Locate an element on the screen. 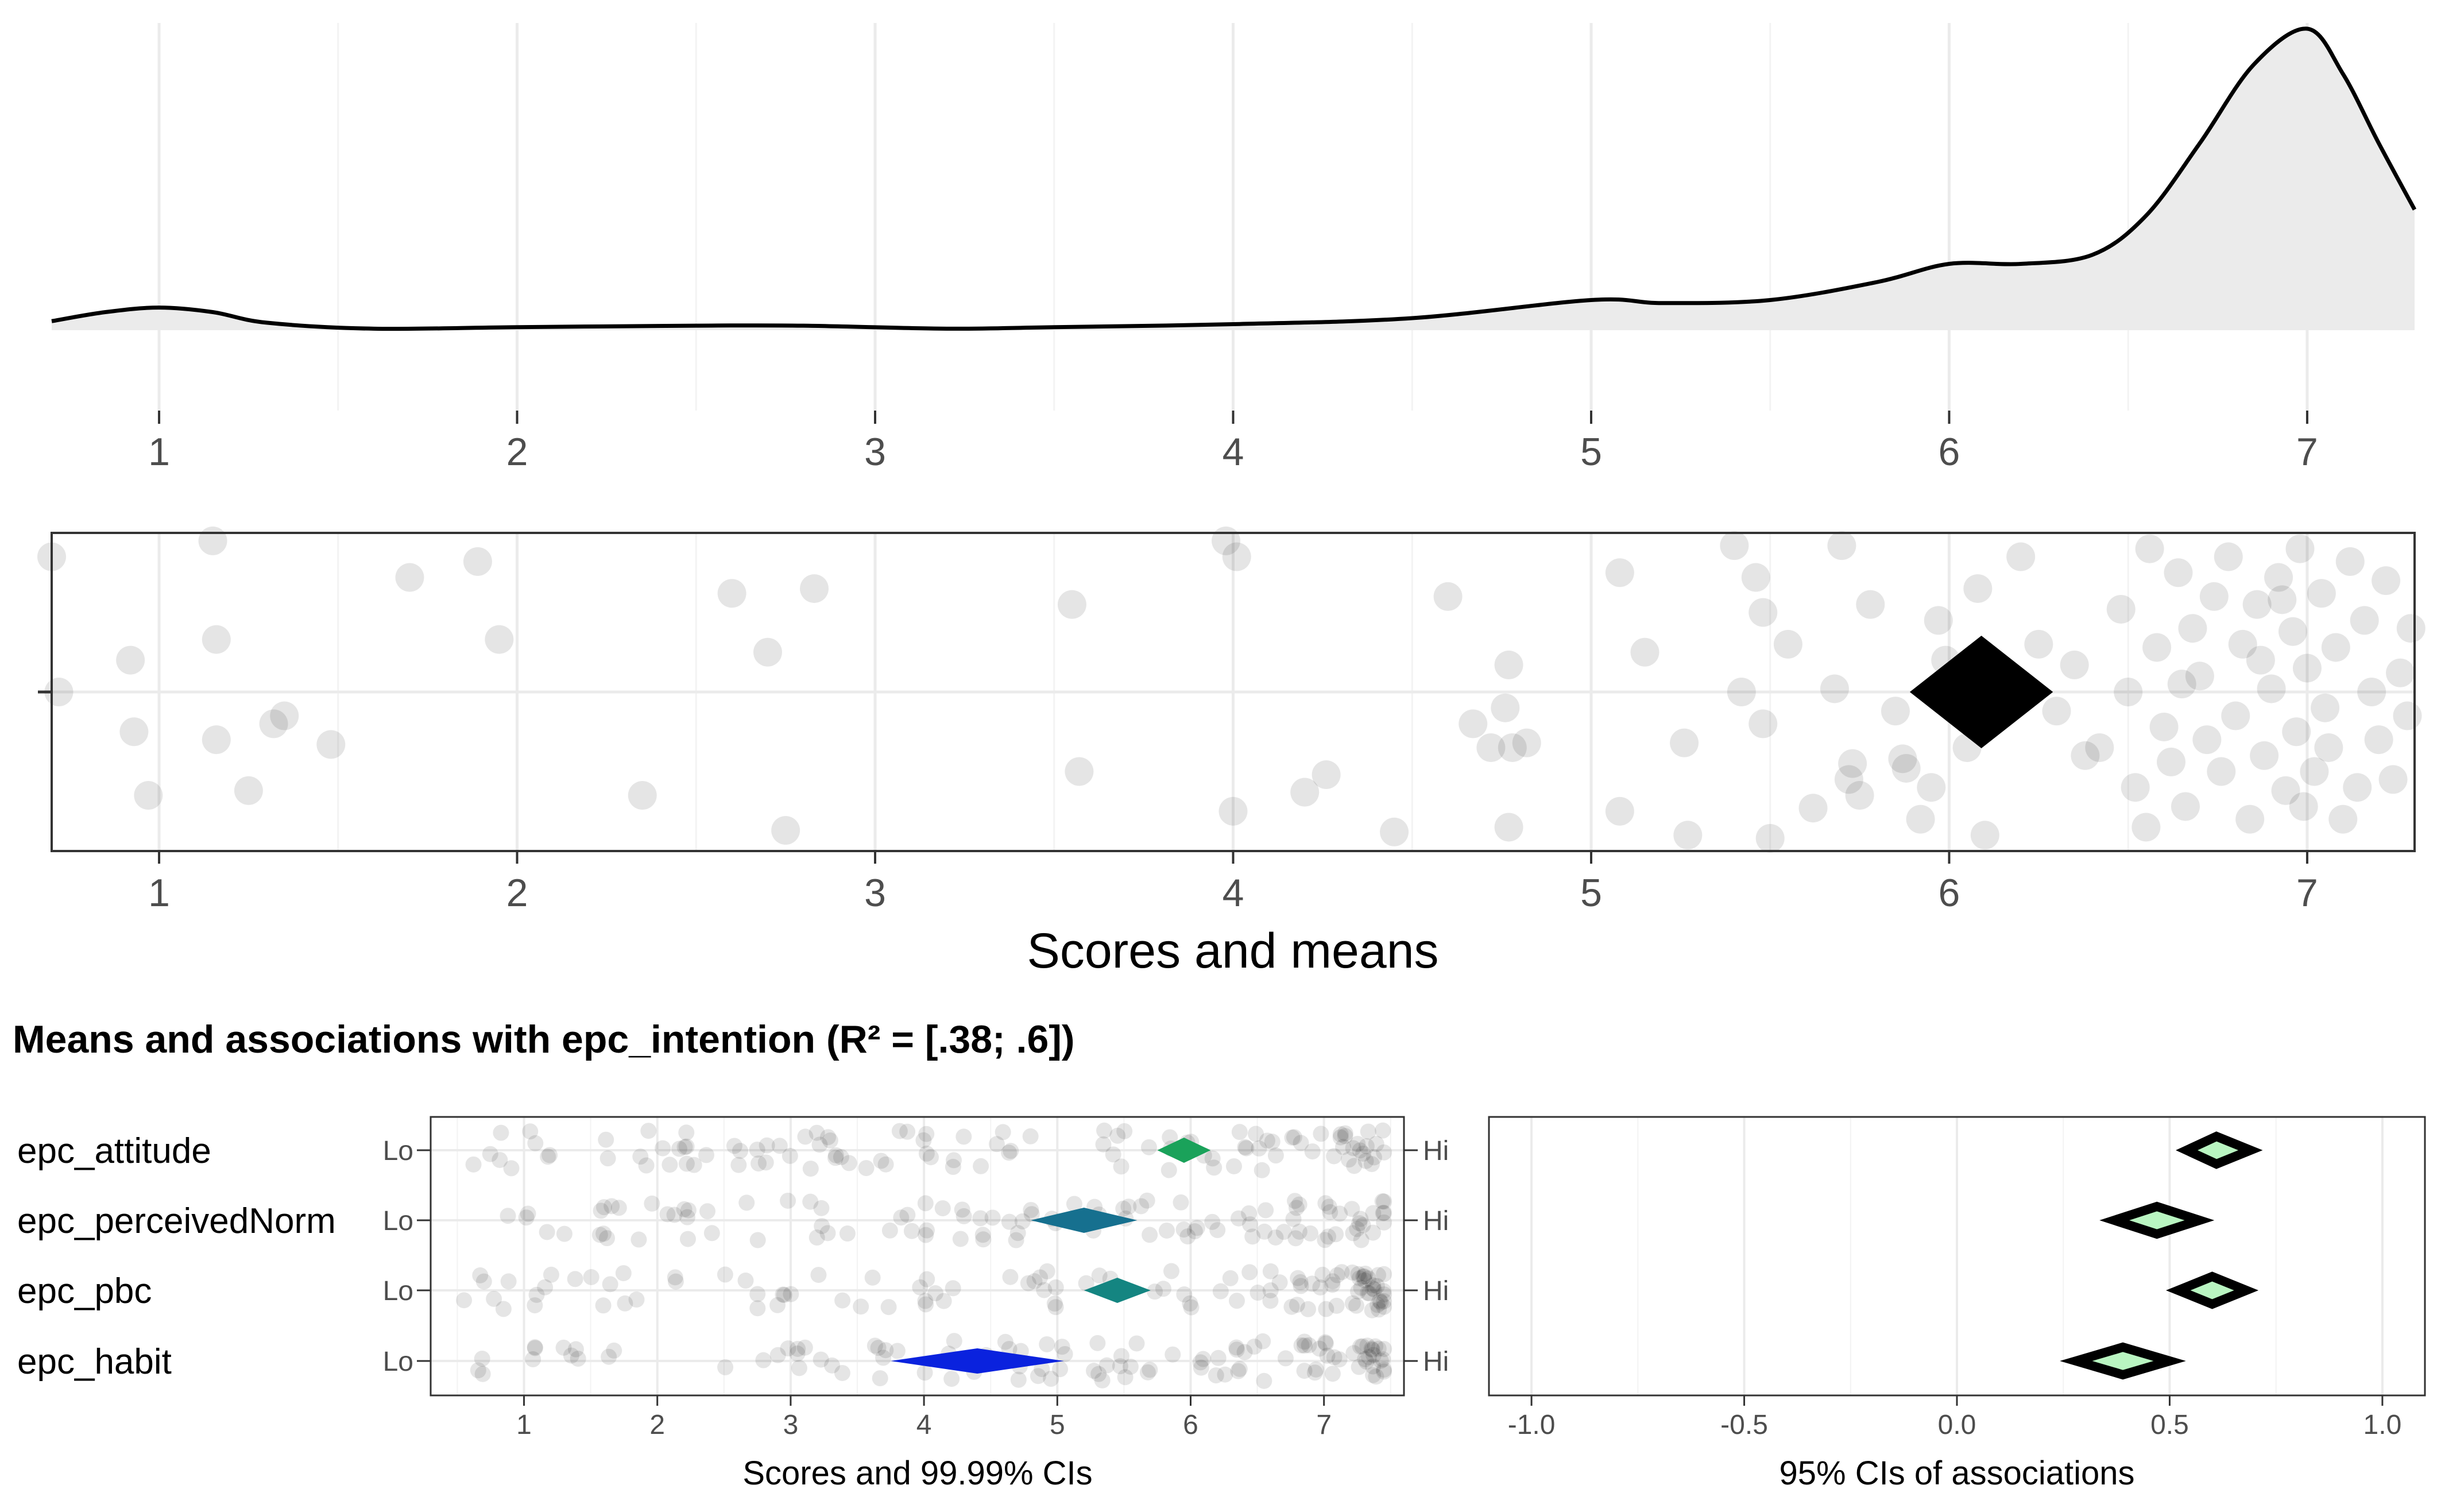 This screenshot has height=1512, width=2441. associations-x-tick-label: 1.0 is located at coordinates (2382, 1425).